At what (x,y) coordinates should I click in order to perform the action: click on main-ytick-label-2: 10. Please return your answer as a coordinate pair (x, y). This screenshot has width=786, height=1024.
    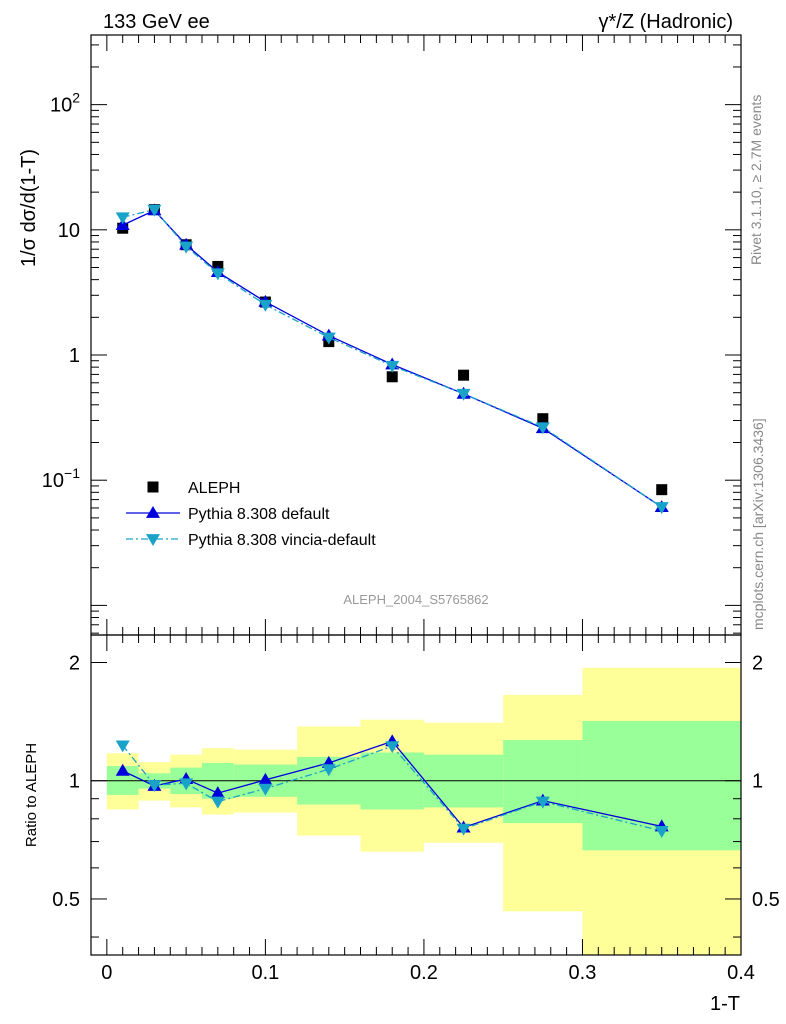
    Looking at the image, I should click on (69, 231).